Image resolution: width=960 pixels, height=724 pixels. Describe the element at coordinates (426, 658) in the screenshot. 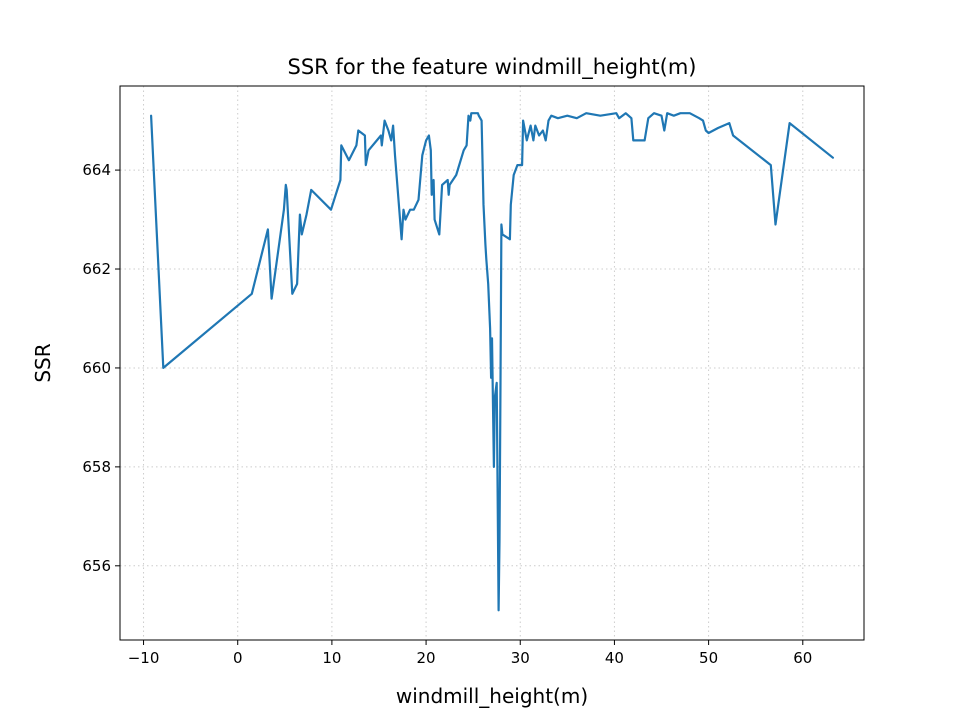

I see `x-tick-label: 20` at that location.